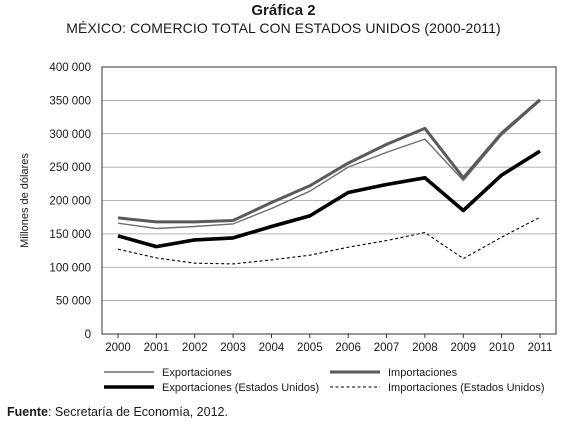  Describe the element at coordinates (195, 348) in the screenshot. I see `x-tick-label: 2002` at that location.